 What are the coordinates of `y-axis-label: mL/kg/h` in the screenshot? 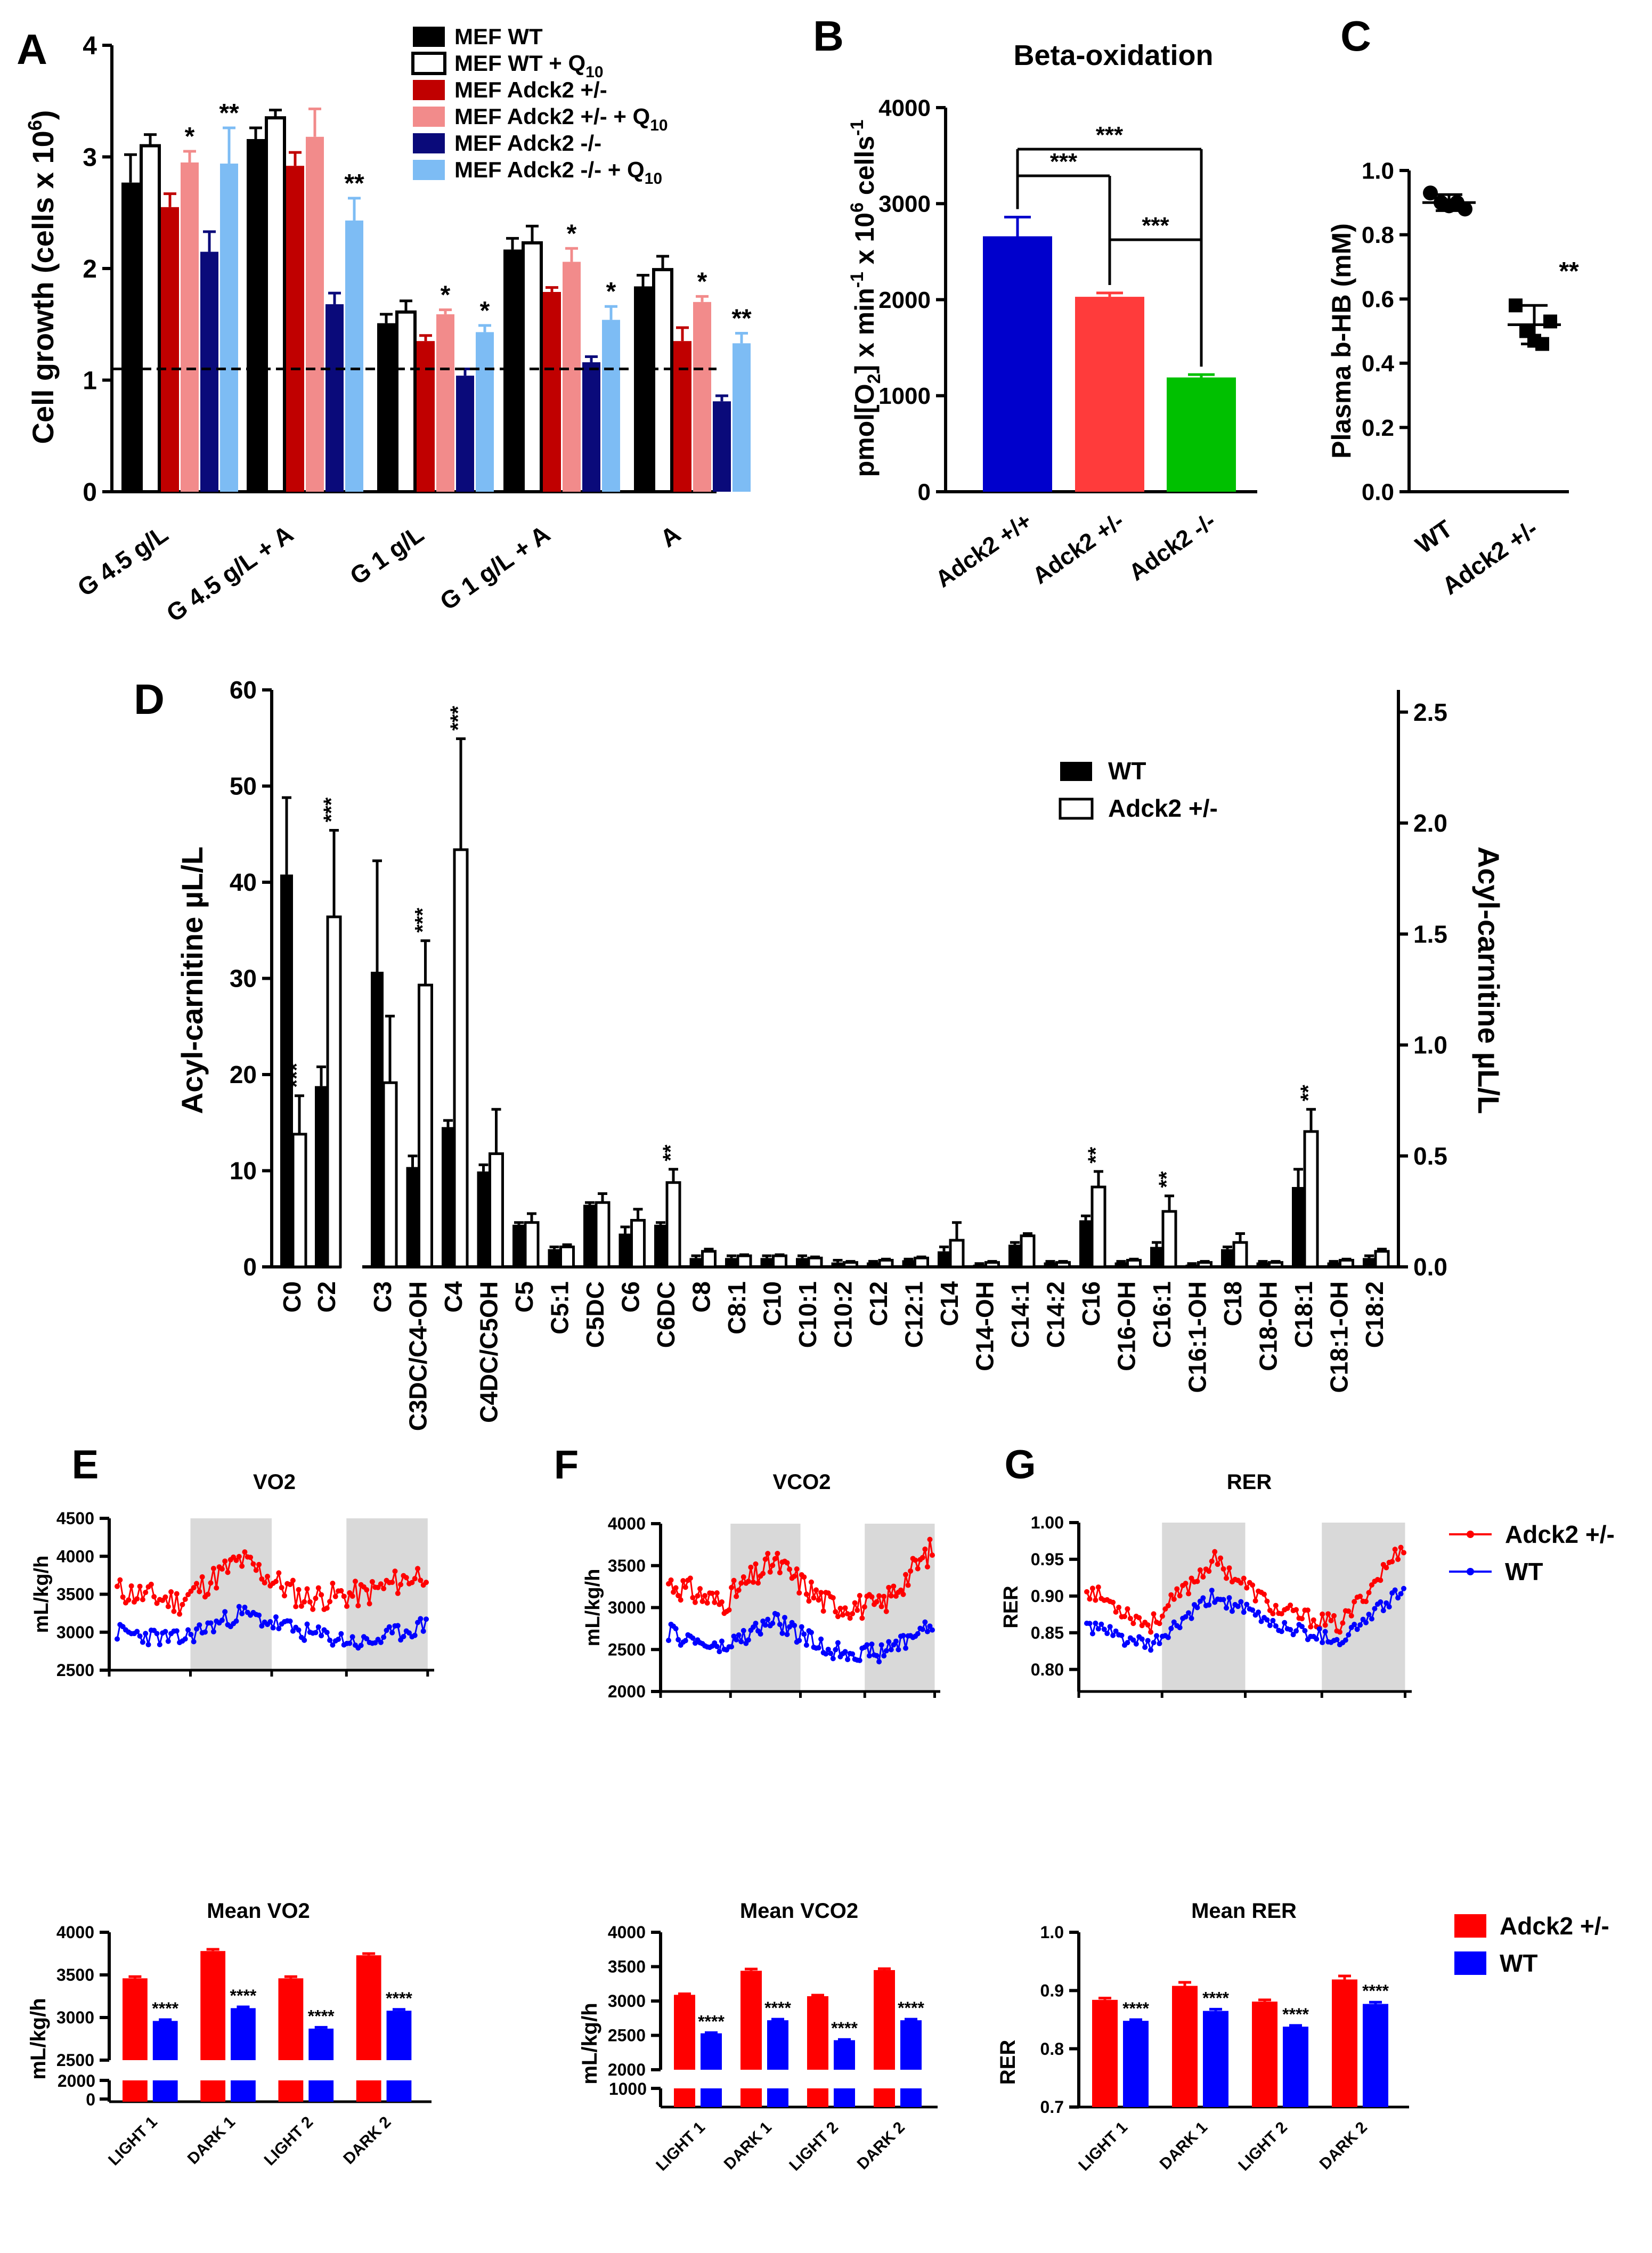 It's located at (589, 2043).